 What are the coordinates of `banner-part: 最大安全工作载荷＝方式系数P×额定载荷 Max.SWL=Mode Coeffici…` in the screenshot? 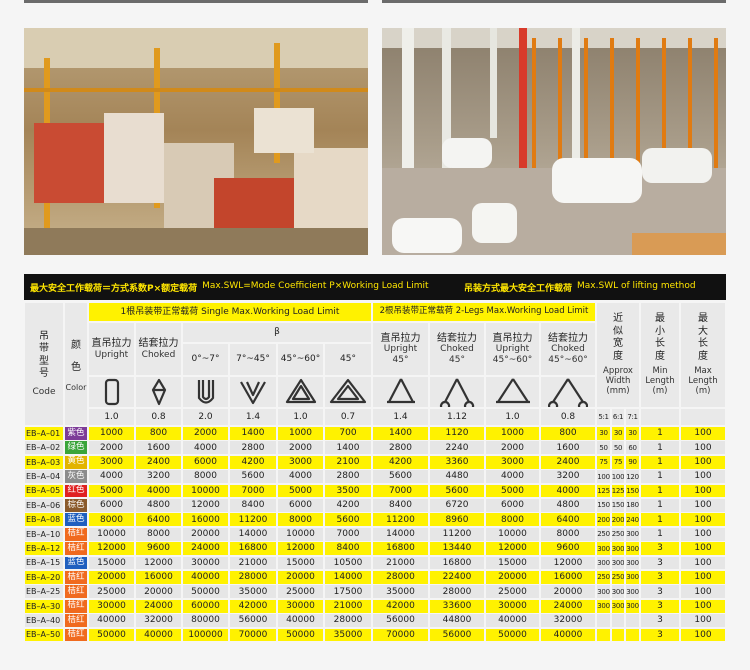 It's located at (245, 287).